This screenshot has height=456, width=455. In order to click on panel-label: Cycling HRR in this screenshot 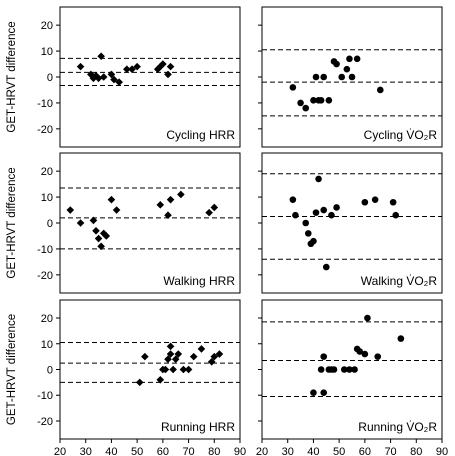, I will do `click(200, 135)`.